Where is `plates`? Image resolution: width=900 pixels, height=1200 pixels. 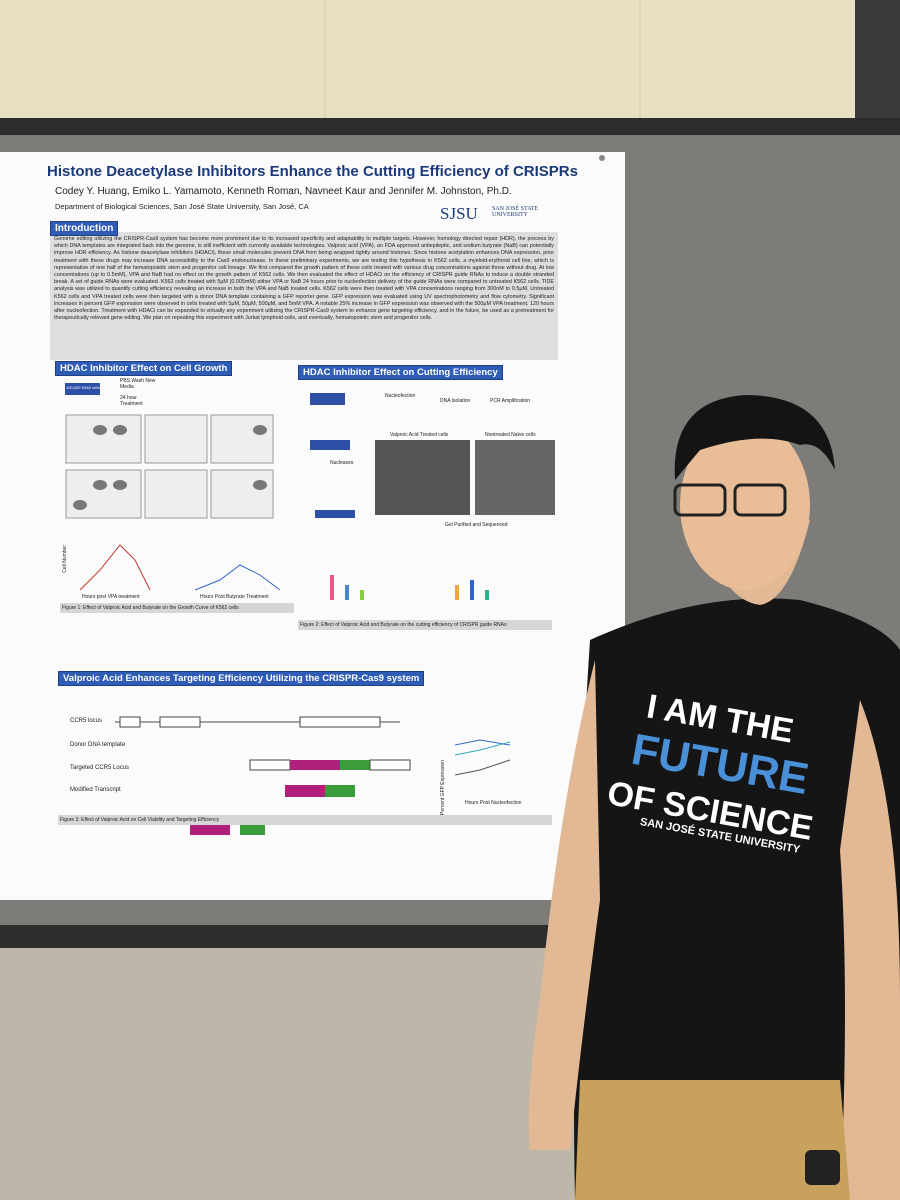 plates is located at coordinates (169, 466).